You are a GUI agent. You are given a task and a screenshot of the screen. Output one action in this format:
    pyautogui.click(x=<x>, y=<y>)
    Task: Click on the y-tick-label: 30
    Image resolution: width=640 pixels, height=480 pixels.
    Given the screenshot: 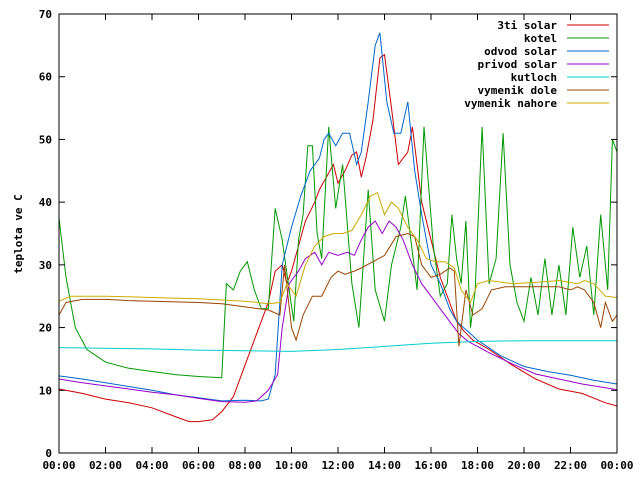 What is the action you would take?
    pyautogui.click(x=45, y=265)
    